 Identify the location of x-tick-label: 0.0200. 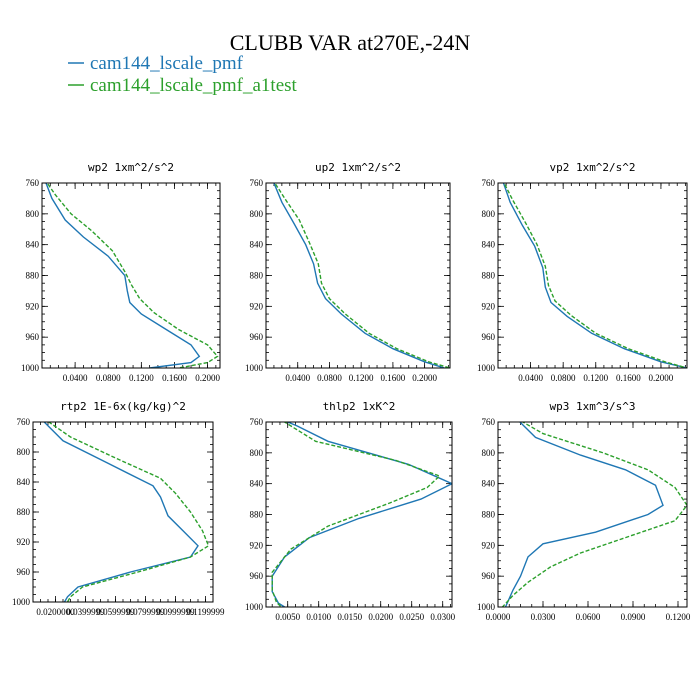
(380, 617).